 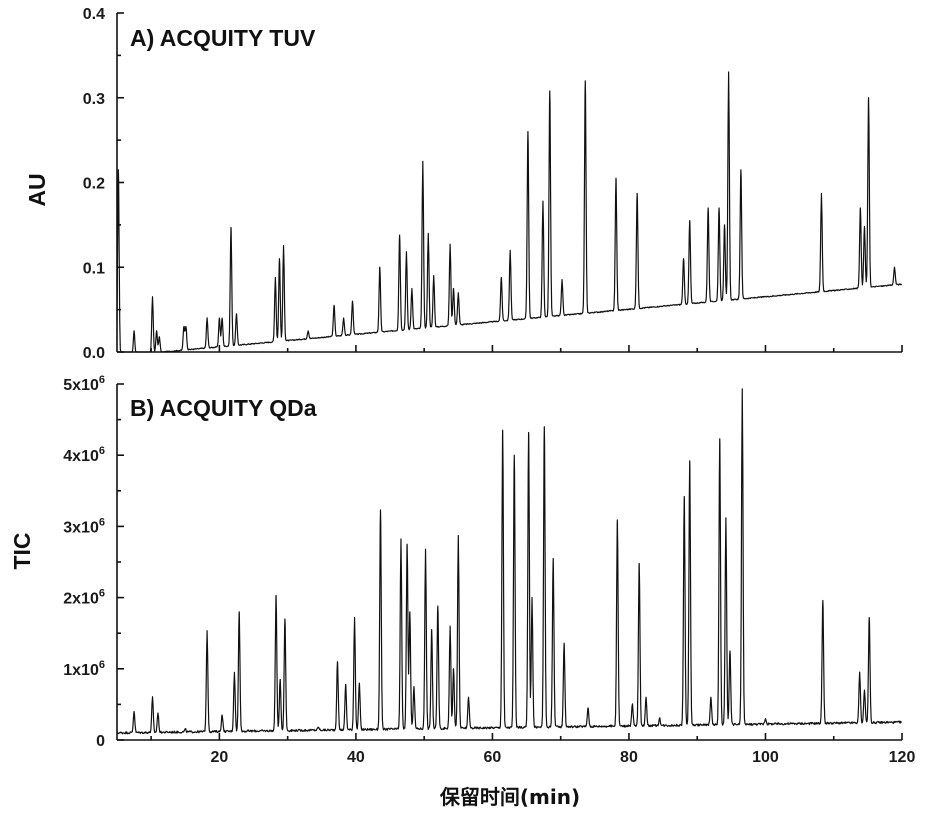 What do you see at coordinates (526, 348) in the screenshot?
I see `panel-a-x-ticks` at bounding box center [526, 348].